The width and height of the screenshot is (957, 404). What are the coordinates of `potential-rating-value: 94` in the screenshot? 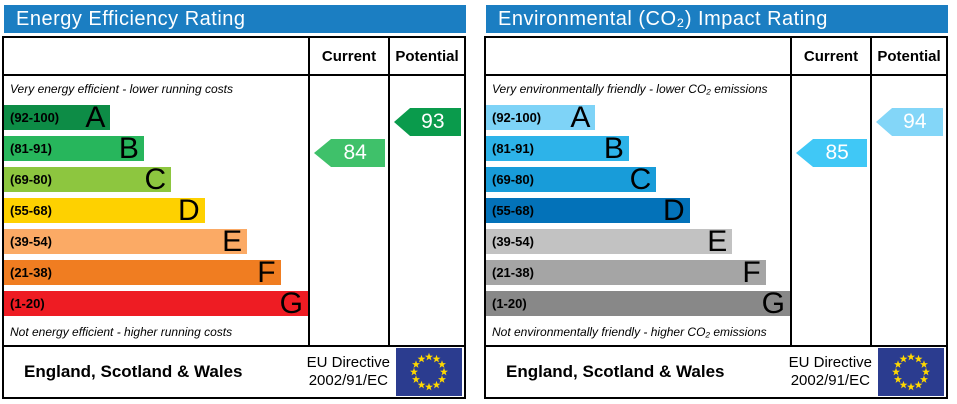 It's located at (915, 121).